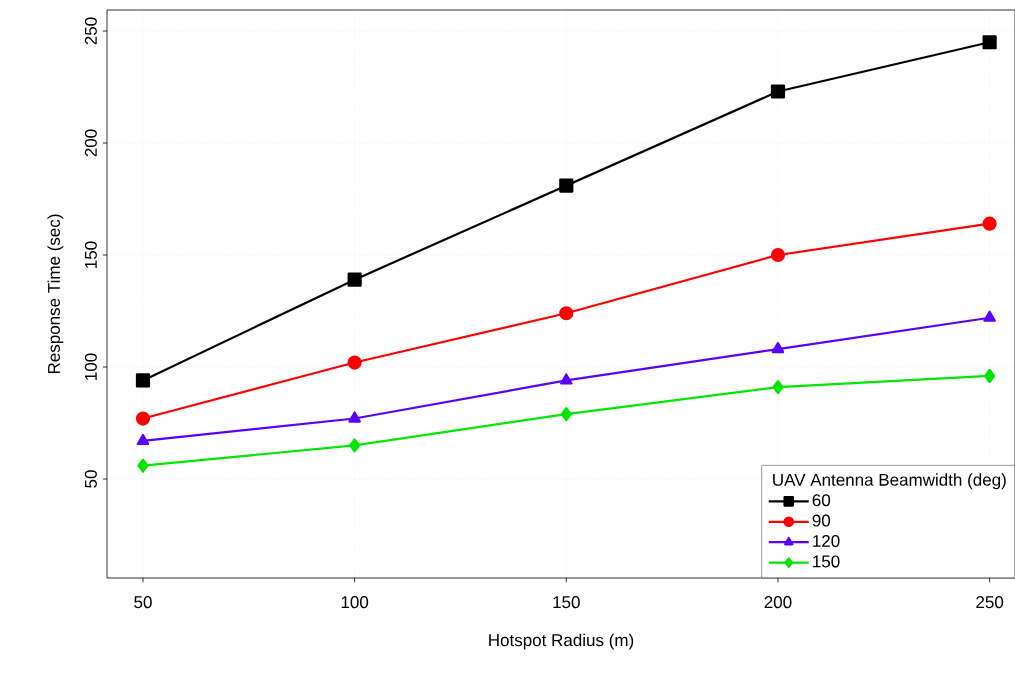 The height and width of the screenshot is (682, 1015). I want to click on y-tick-label: 50, so click(90, 479).